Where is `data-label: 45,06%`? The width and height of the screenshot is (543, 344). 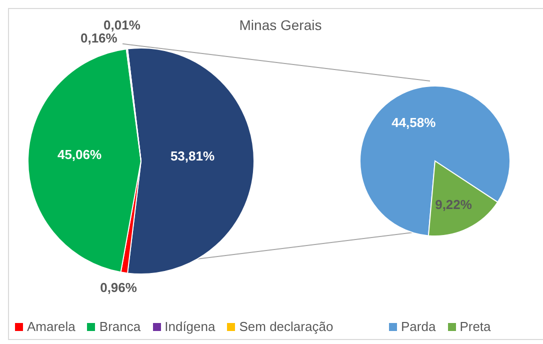
data-label: 45,06% is located at coordinates (79, 154).